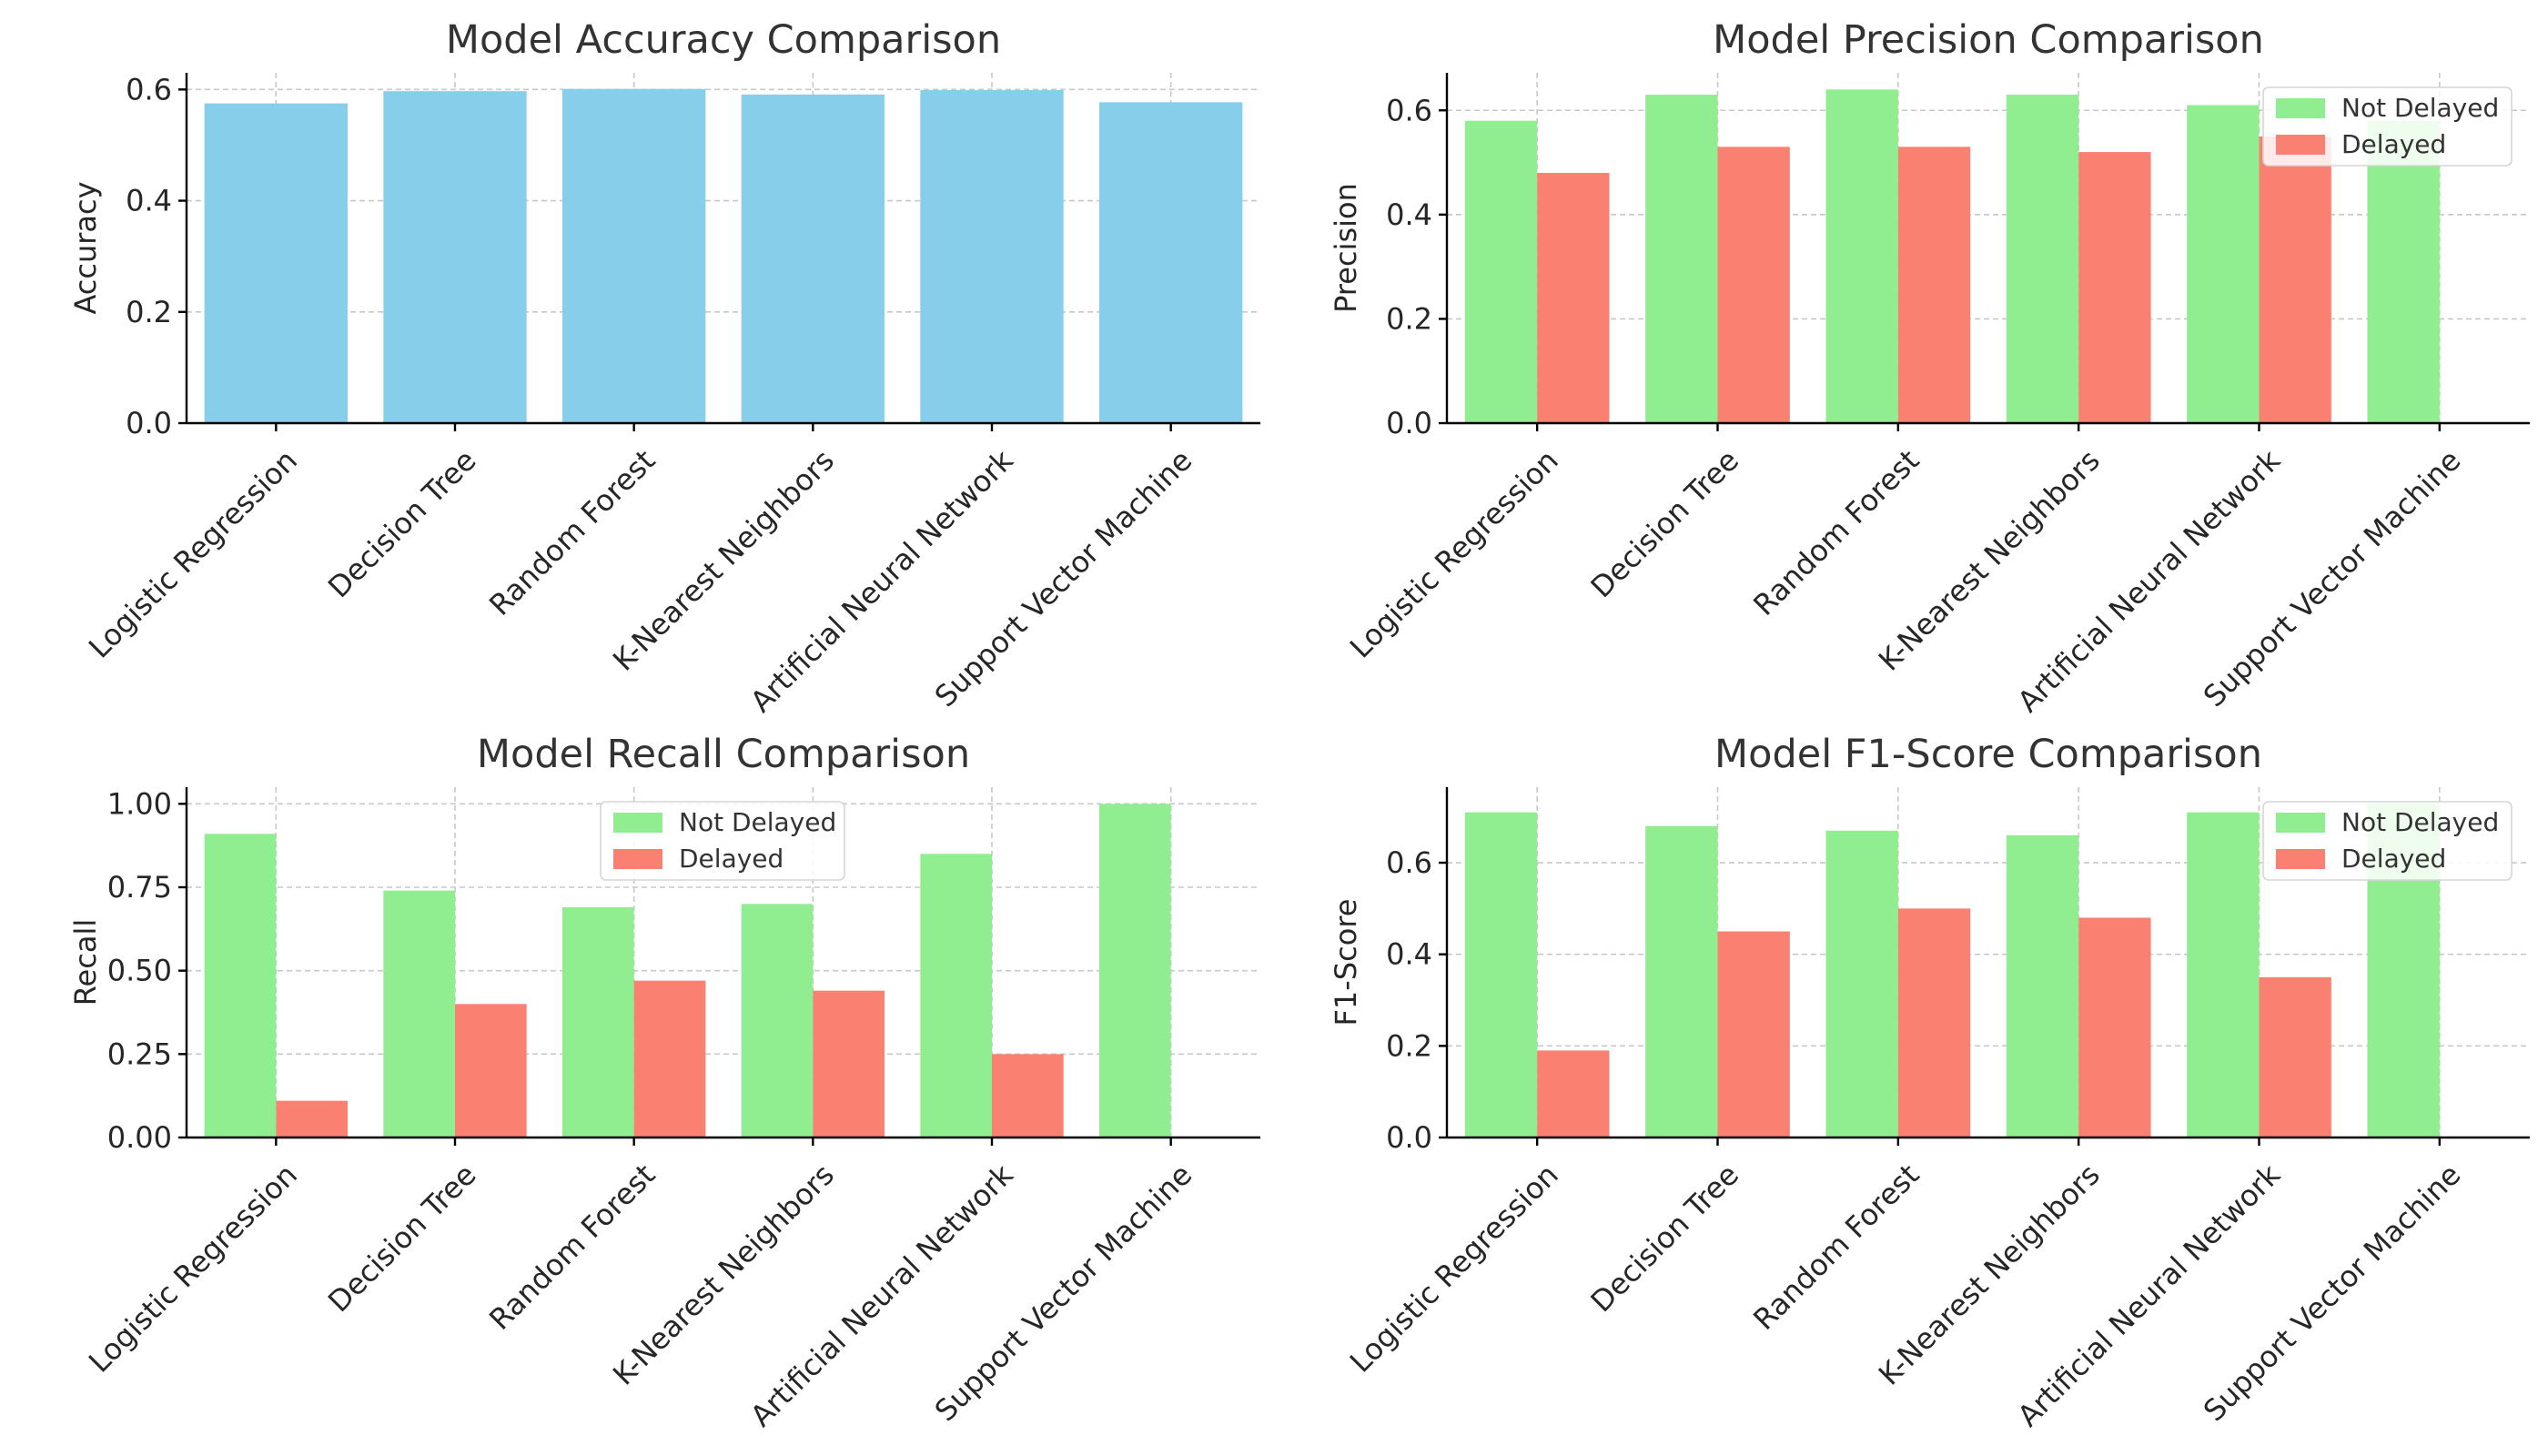 The height and width of the screenshot is (1456, 2548). I want to click on chart-title: Model Accuracy Comparison, so click(724, 40).